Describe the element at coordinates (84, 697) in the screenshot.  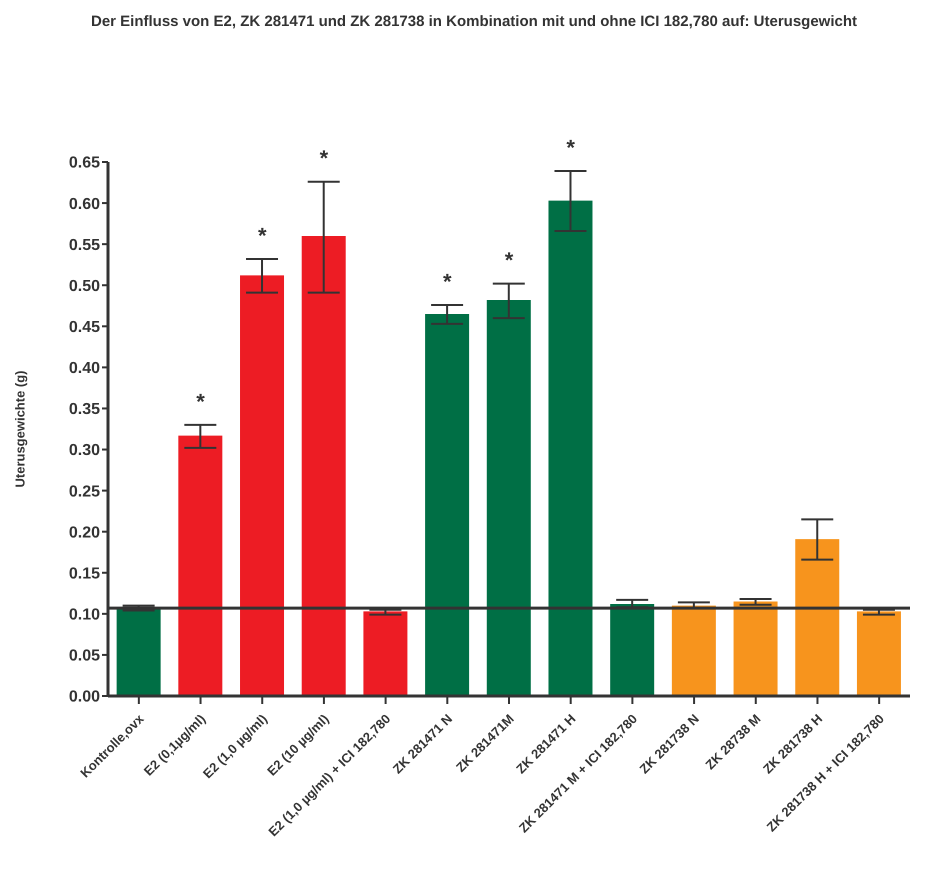
I see `y-tick-label: 0.00` at that location.